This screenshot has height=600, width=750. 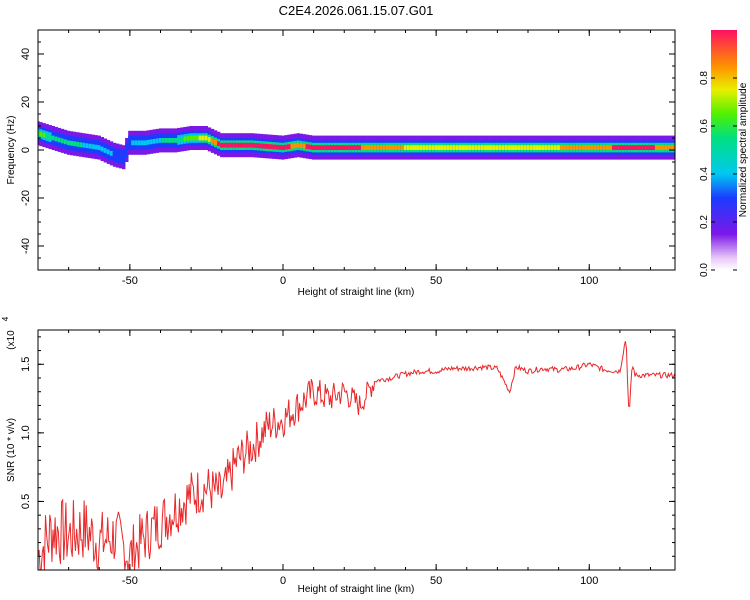 I want to click on spectrogram-ridge, so click(x=356, y=145).